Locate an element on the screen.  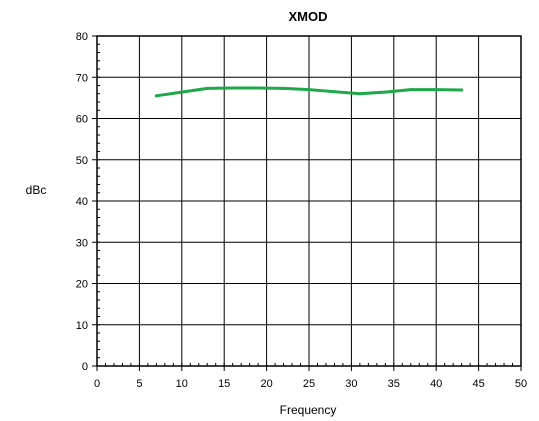
x-tick-label: 25 is located at coordinates (309, 384).